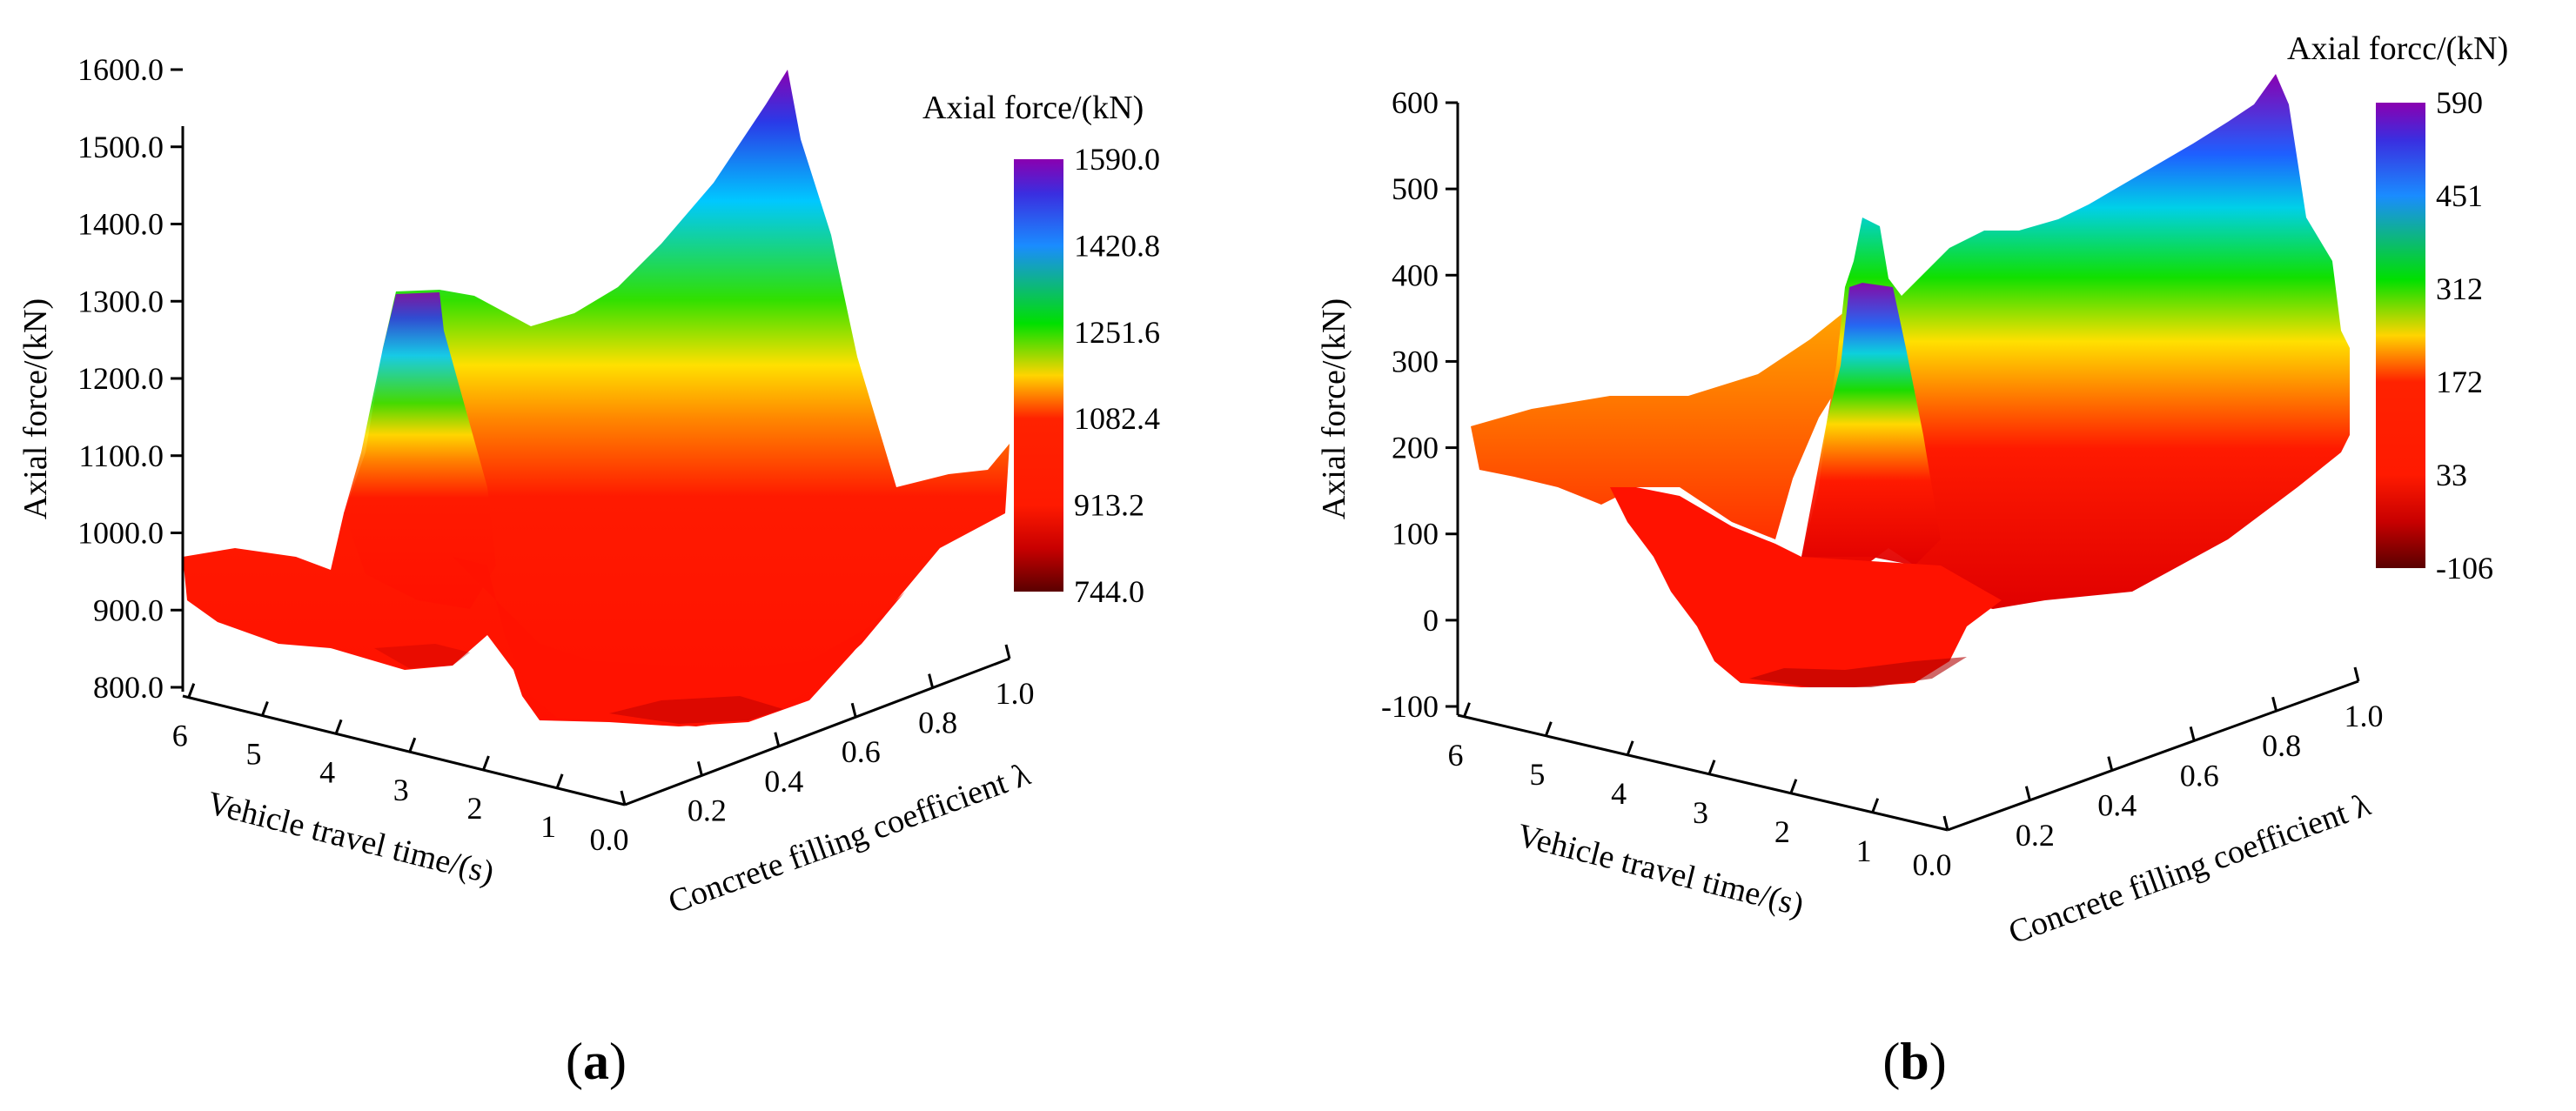  Describe the element at coordinates (1117, 246) in the screenshot. I see `colorbar-tick-label: 1420.8` at that location.